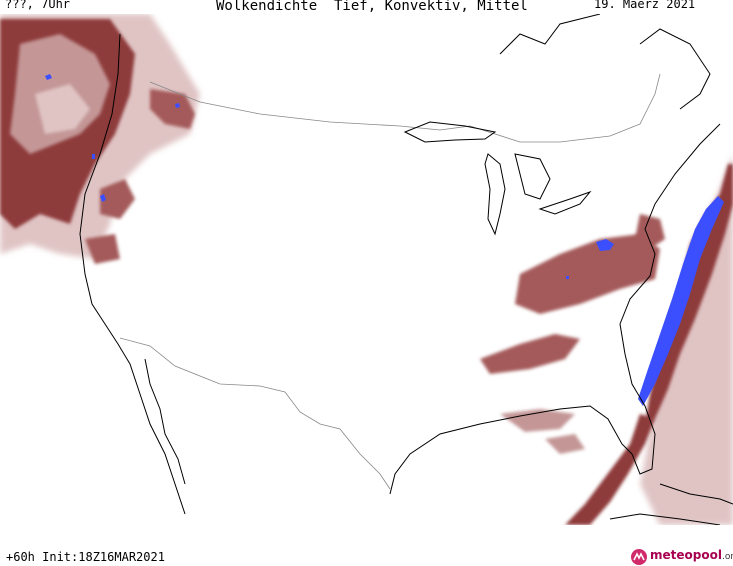 Image resolution: width=733 pixels, height=566 pixels. I want to click on logo-suffix: .org, so click(727, 557).